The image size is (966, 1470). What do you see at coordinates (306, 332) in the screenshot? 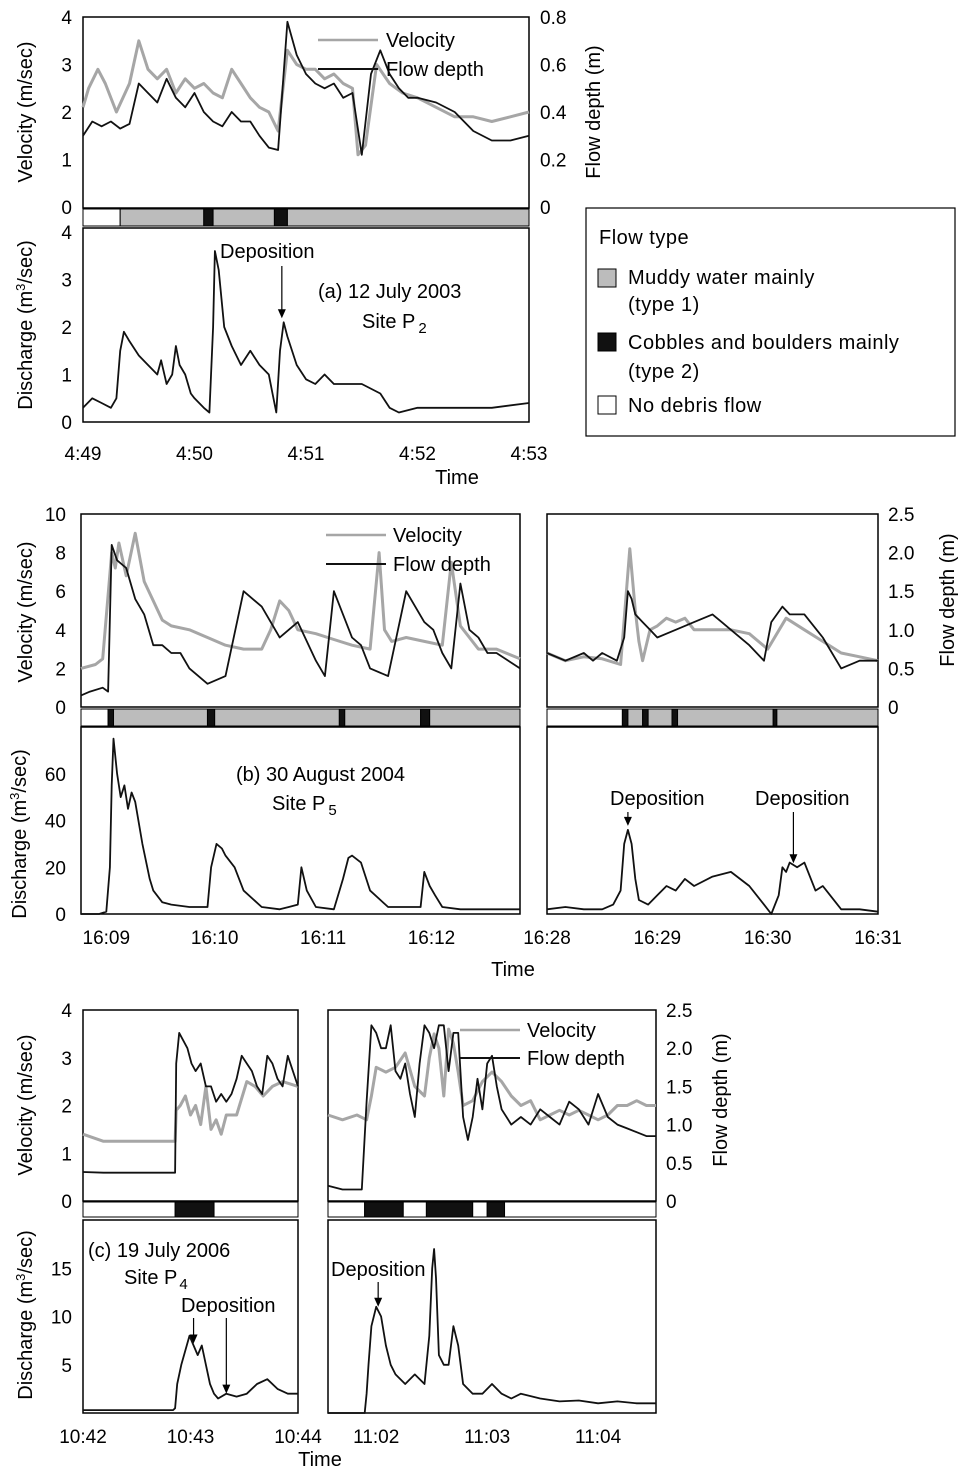
I see `panel-a-discharge-line` at bounding box center [306, 332].